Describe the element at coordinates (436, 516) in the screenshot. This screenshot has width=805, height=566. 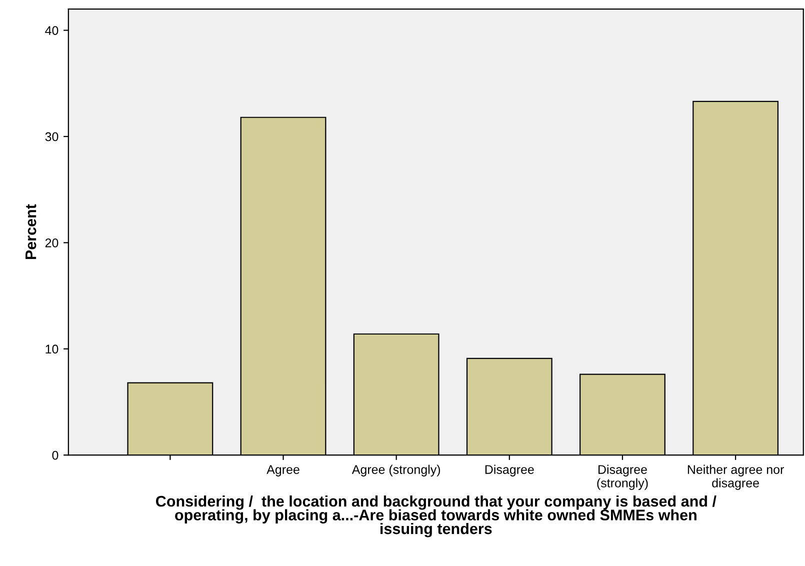
I see `x-axis-title: Considering / the location and background that your company is based and / operating, by placing a...-Are biased towards white owned SMMEs when issuing tenders` at that location.